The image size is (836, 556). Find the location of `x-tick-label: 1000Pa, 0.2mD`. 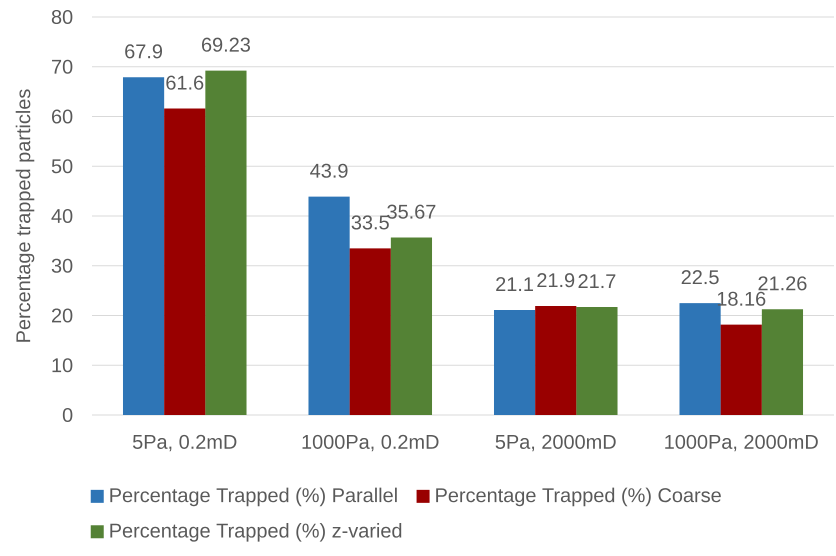

x-tick-label: 1000Pa, 0.2mD is located at coordinates (370, 443).